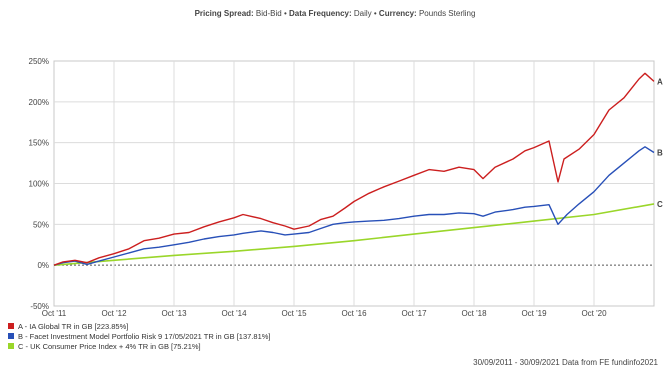 This screenshot has height=374, width=670. I want to click on frequency-label: Data Frequency:, so click(320, 13).